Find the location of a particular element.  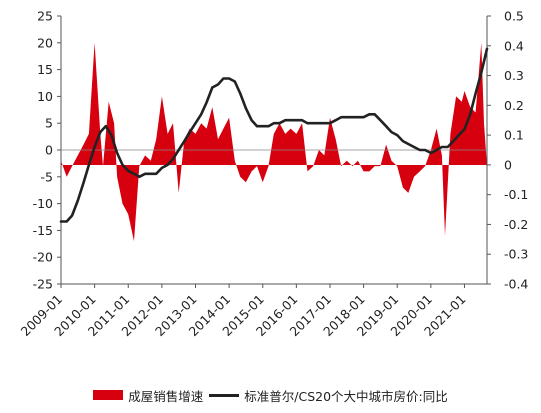

legend-item-bar: 成屋销售增速 is located at coordinates (148, 395).